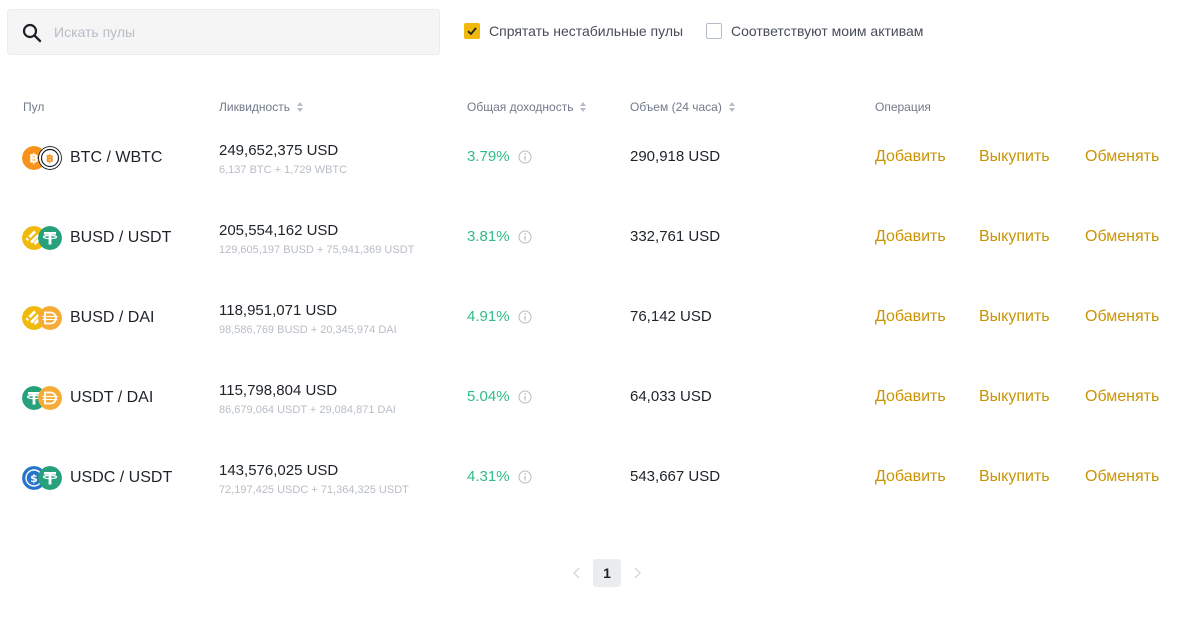 This screenshot has width=1200, height=625. What do you see at coordinates (314, 490) in the screenshot?
I see `liquidity-detail: 72,197,425 USDC + 71,364,325 USDT` at bounding box center [314, 490].